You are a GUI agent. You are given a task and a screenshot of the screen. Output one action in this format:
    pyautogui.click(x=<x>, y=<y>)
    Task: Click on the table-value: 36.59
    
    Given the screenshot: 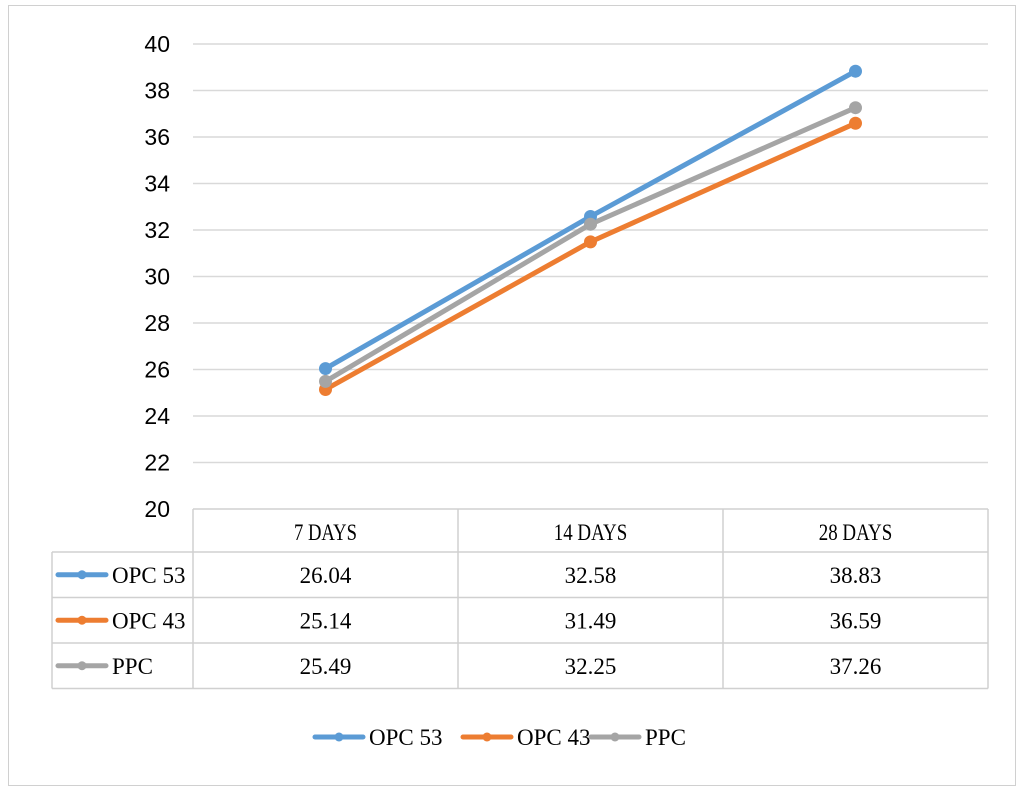 What is the action you would take?
    pyautogui.click(x=856, y=620)
    